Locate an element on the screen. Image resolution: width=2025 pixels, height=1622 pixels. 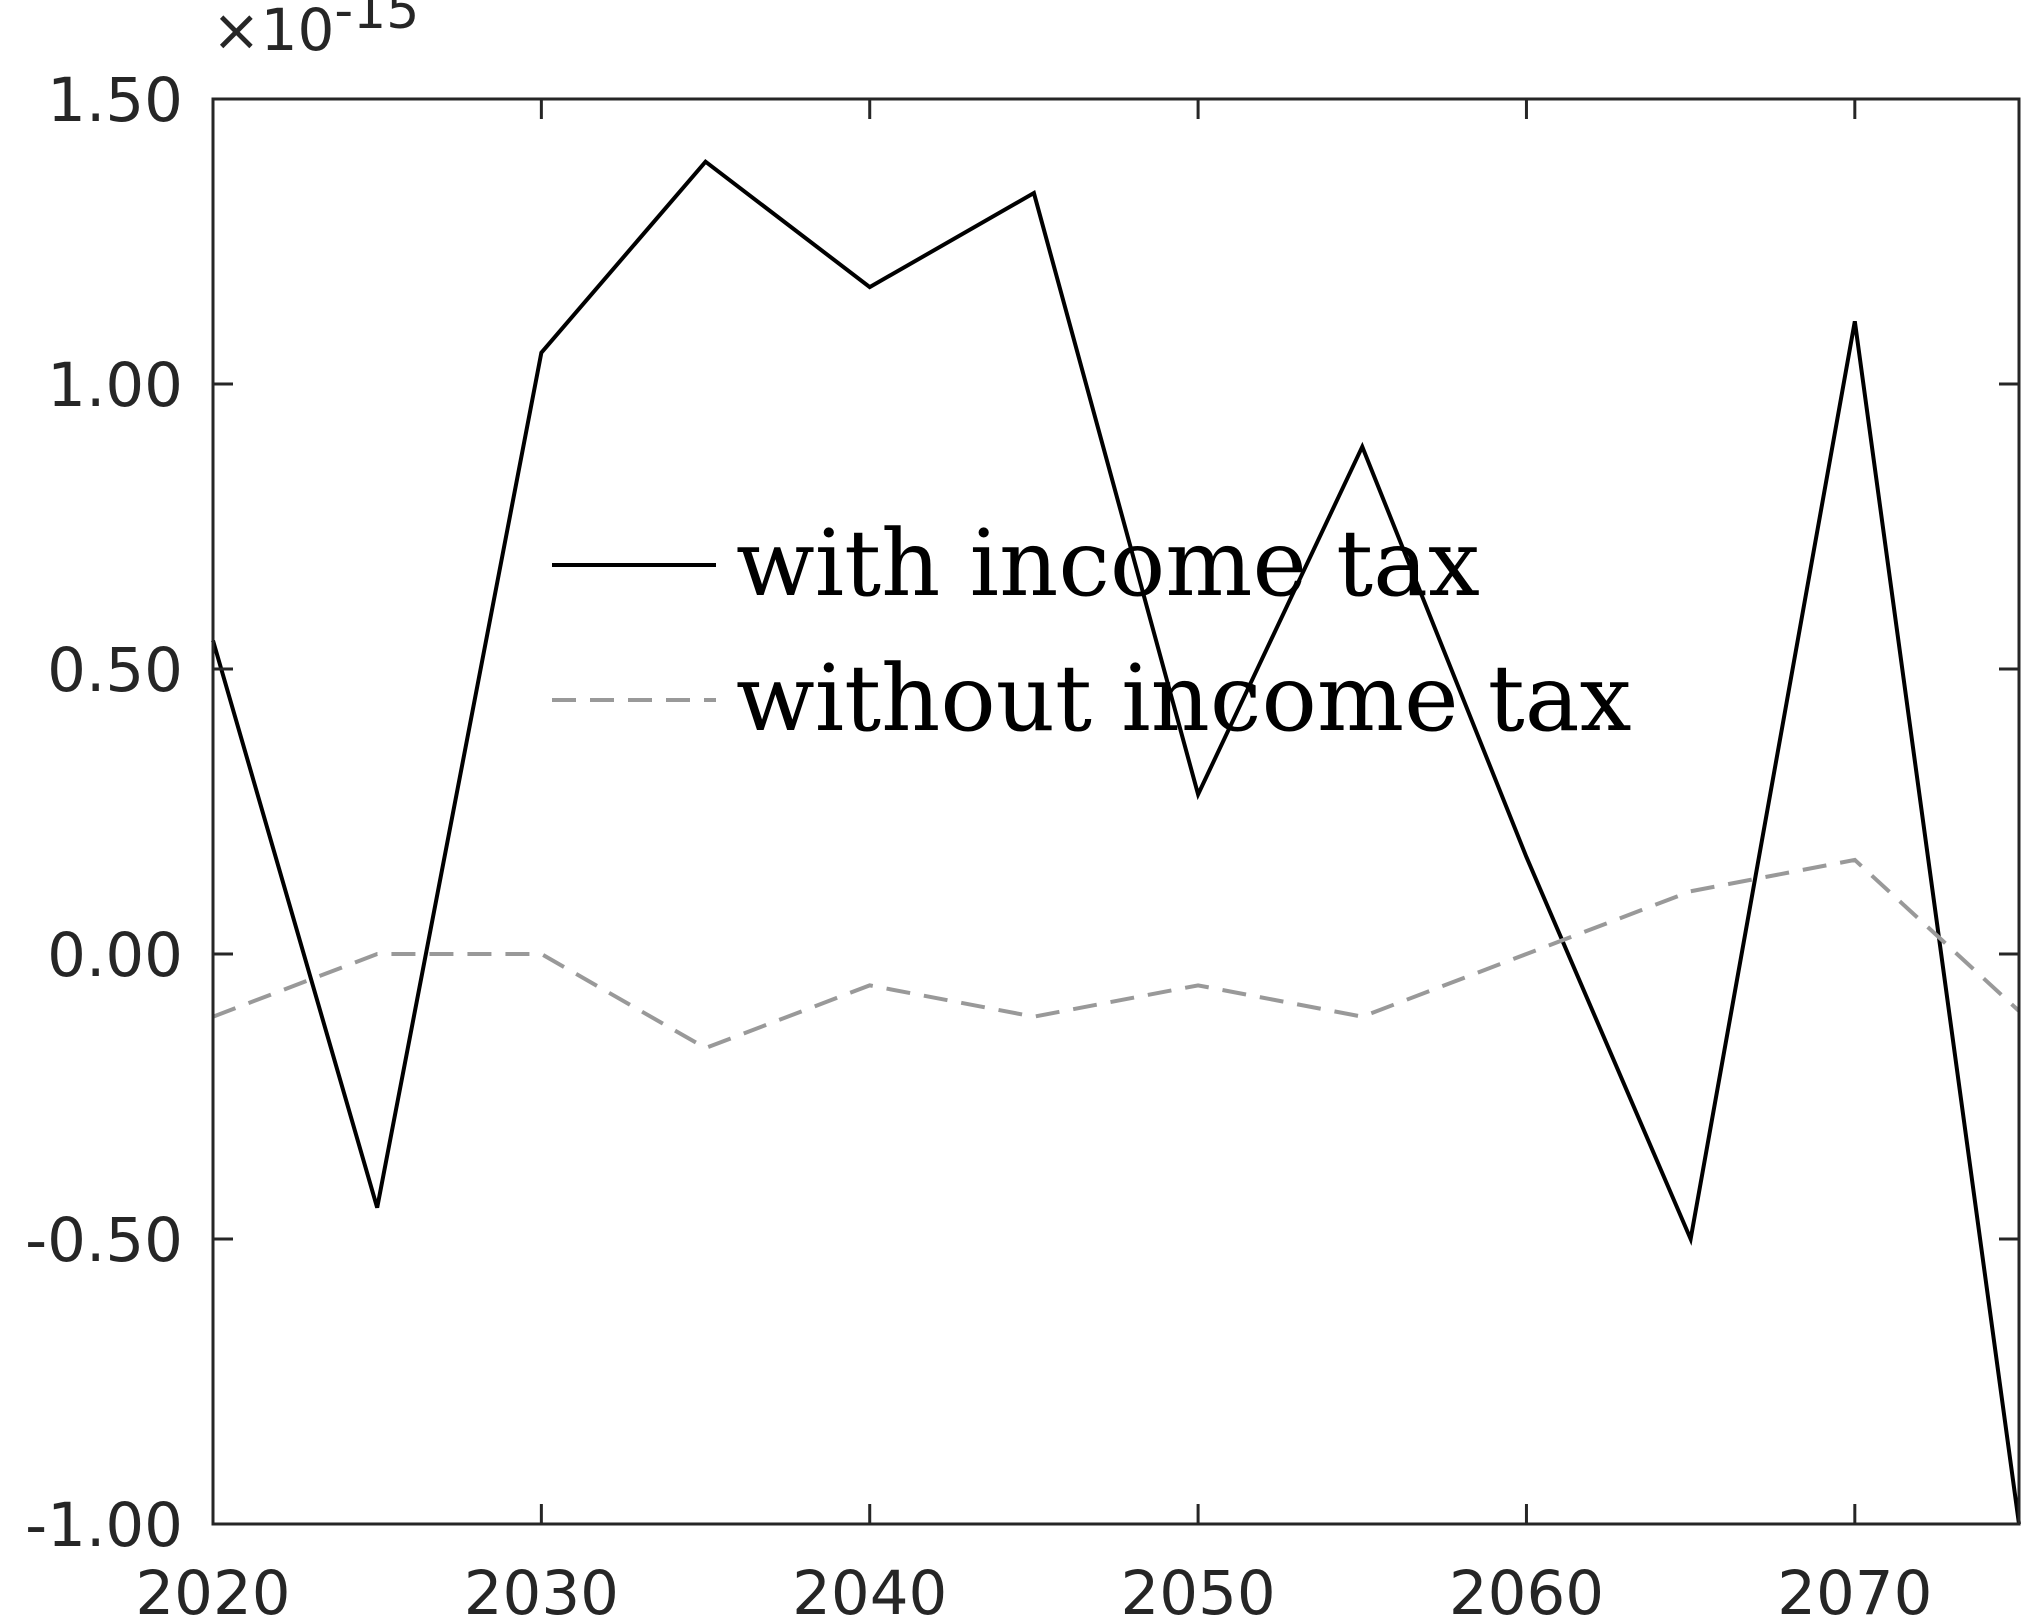
y-tick-label: -0.50 is located at coordinates (104, 1240).